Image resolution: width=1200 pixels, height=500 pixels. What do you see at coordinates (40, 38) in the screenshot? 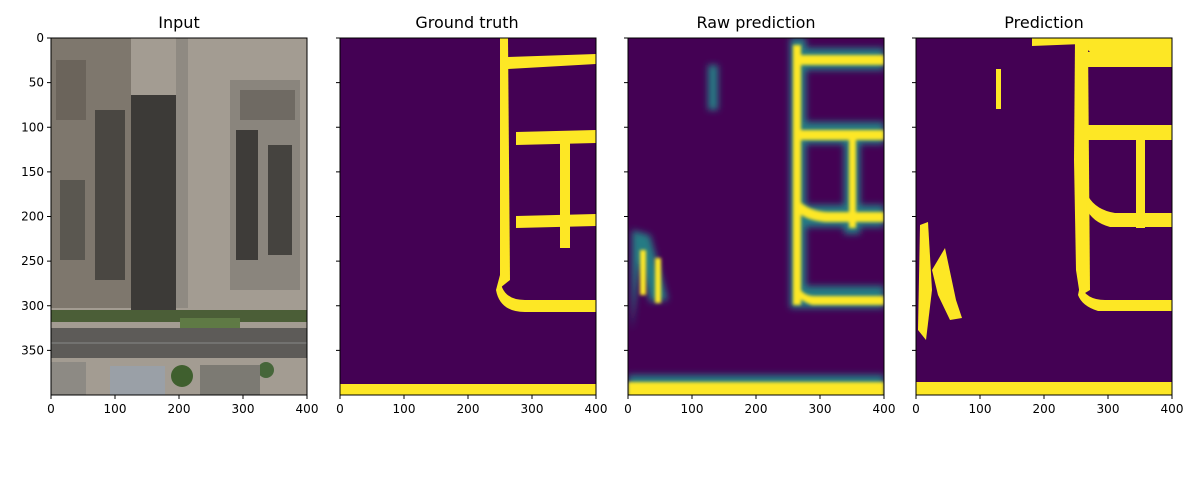
I see `y-tick-label: 0` at bounding box center [40, 38].